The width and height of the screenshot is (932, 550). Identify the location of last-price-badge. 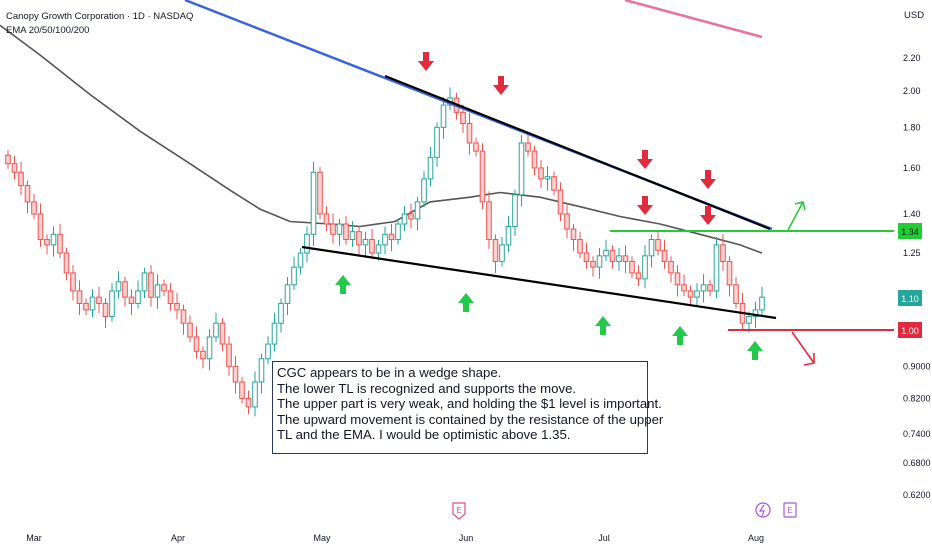
(910, 298).